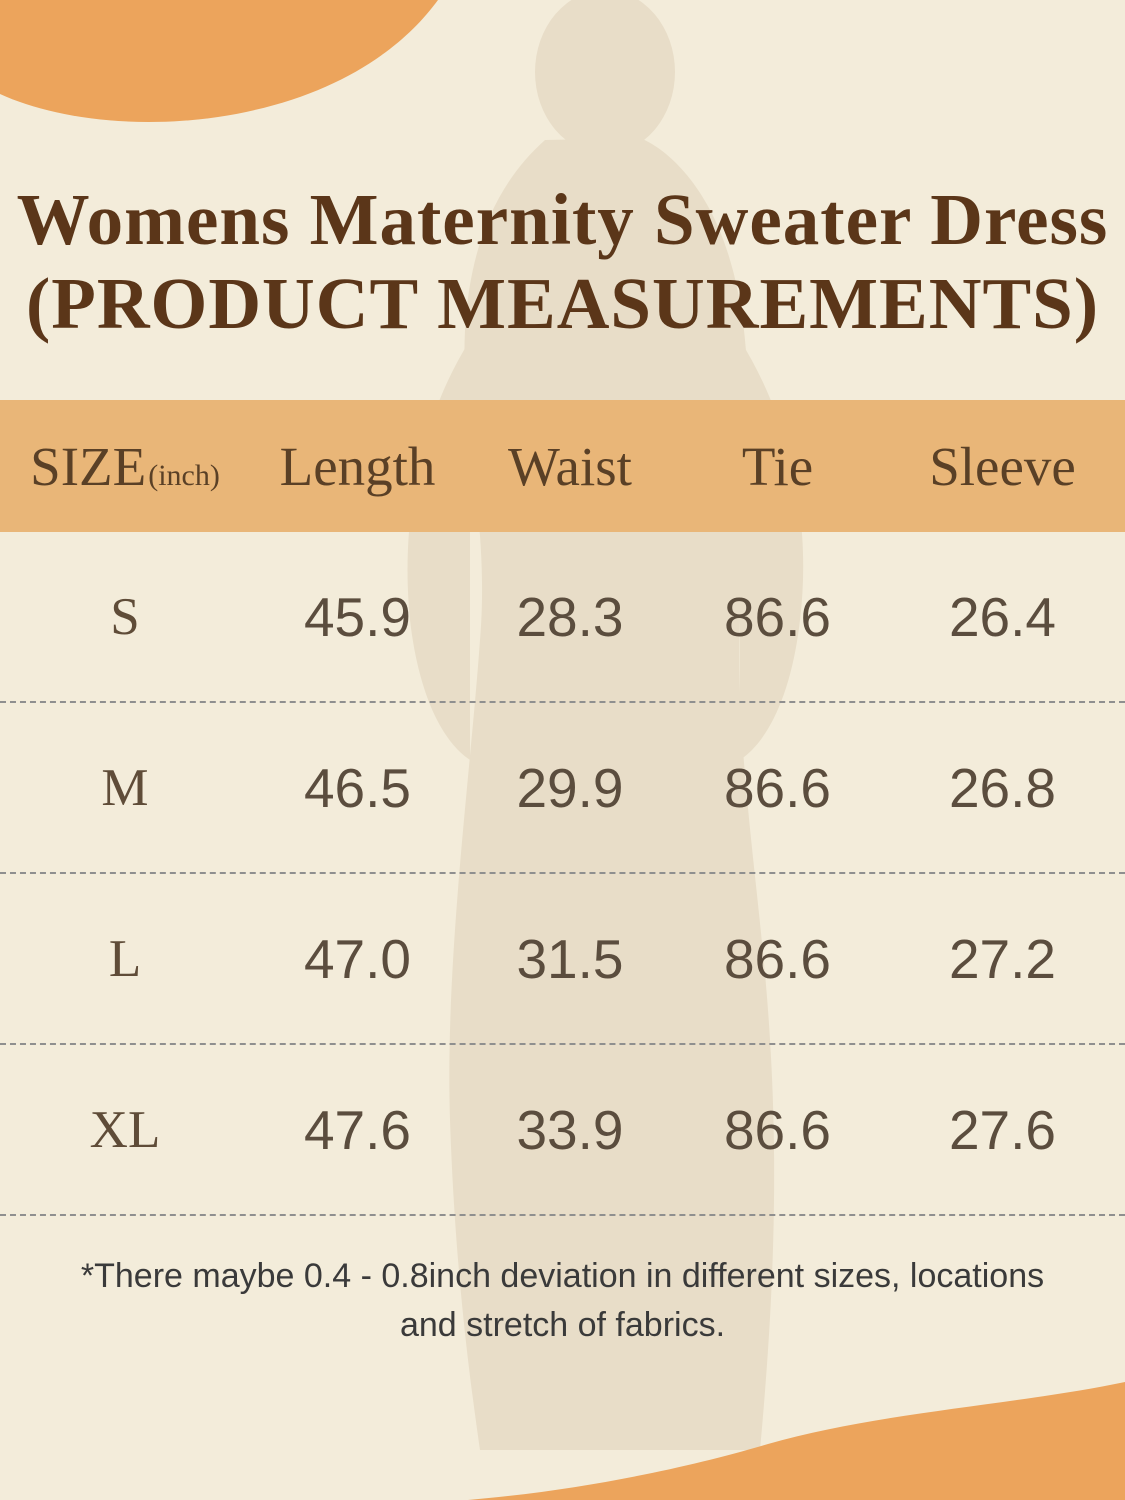 The height and width of the screenshot is (1500, 1125). Describe the element at coordinates (562, 1325) in the screenshot. I see `deviation-footnote-line2: and stretch of fabrics.` at that location.